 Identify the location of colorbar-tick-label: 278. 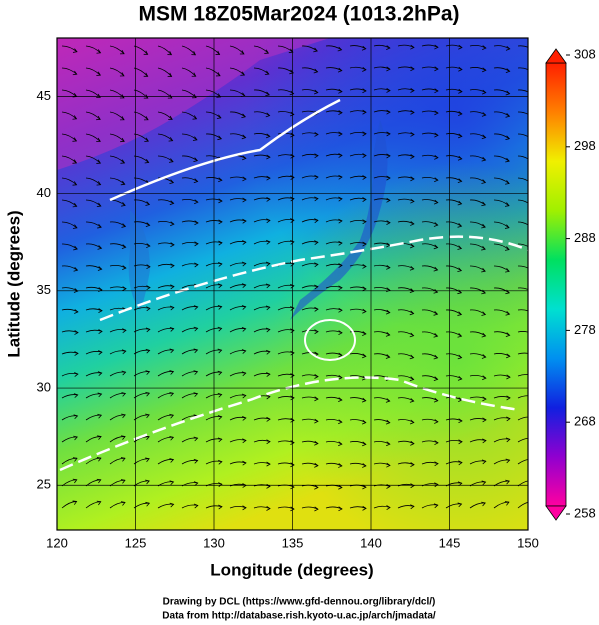
(585, 329).